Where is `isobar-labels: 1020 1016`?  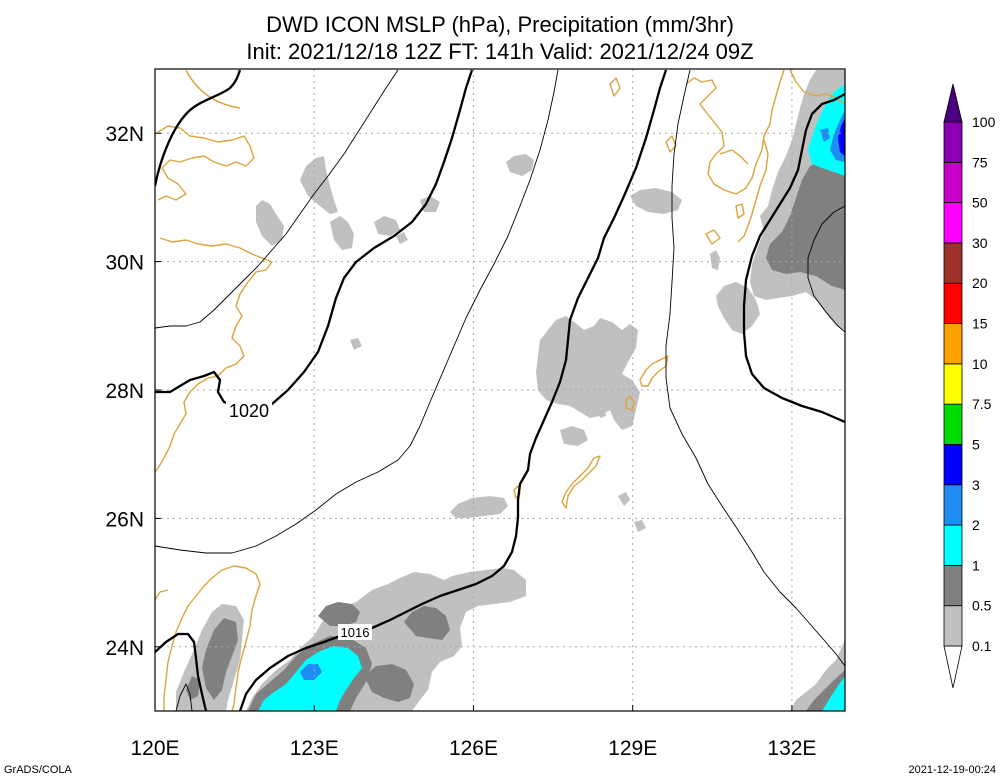
isobar-labels: 1020 1016 is located at coordinates (299, 520).